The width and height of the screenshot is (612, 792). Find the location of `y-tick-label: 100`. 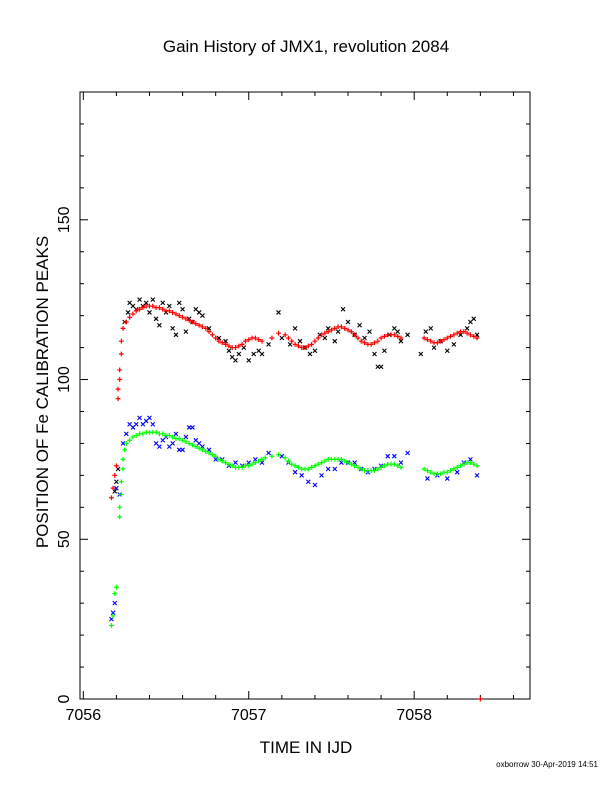

y-tick-label: 100 is located at coordinates (64, 379).